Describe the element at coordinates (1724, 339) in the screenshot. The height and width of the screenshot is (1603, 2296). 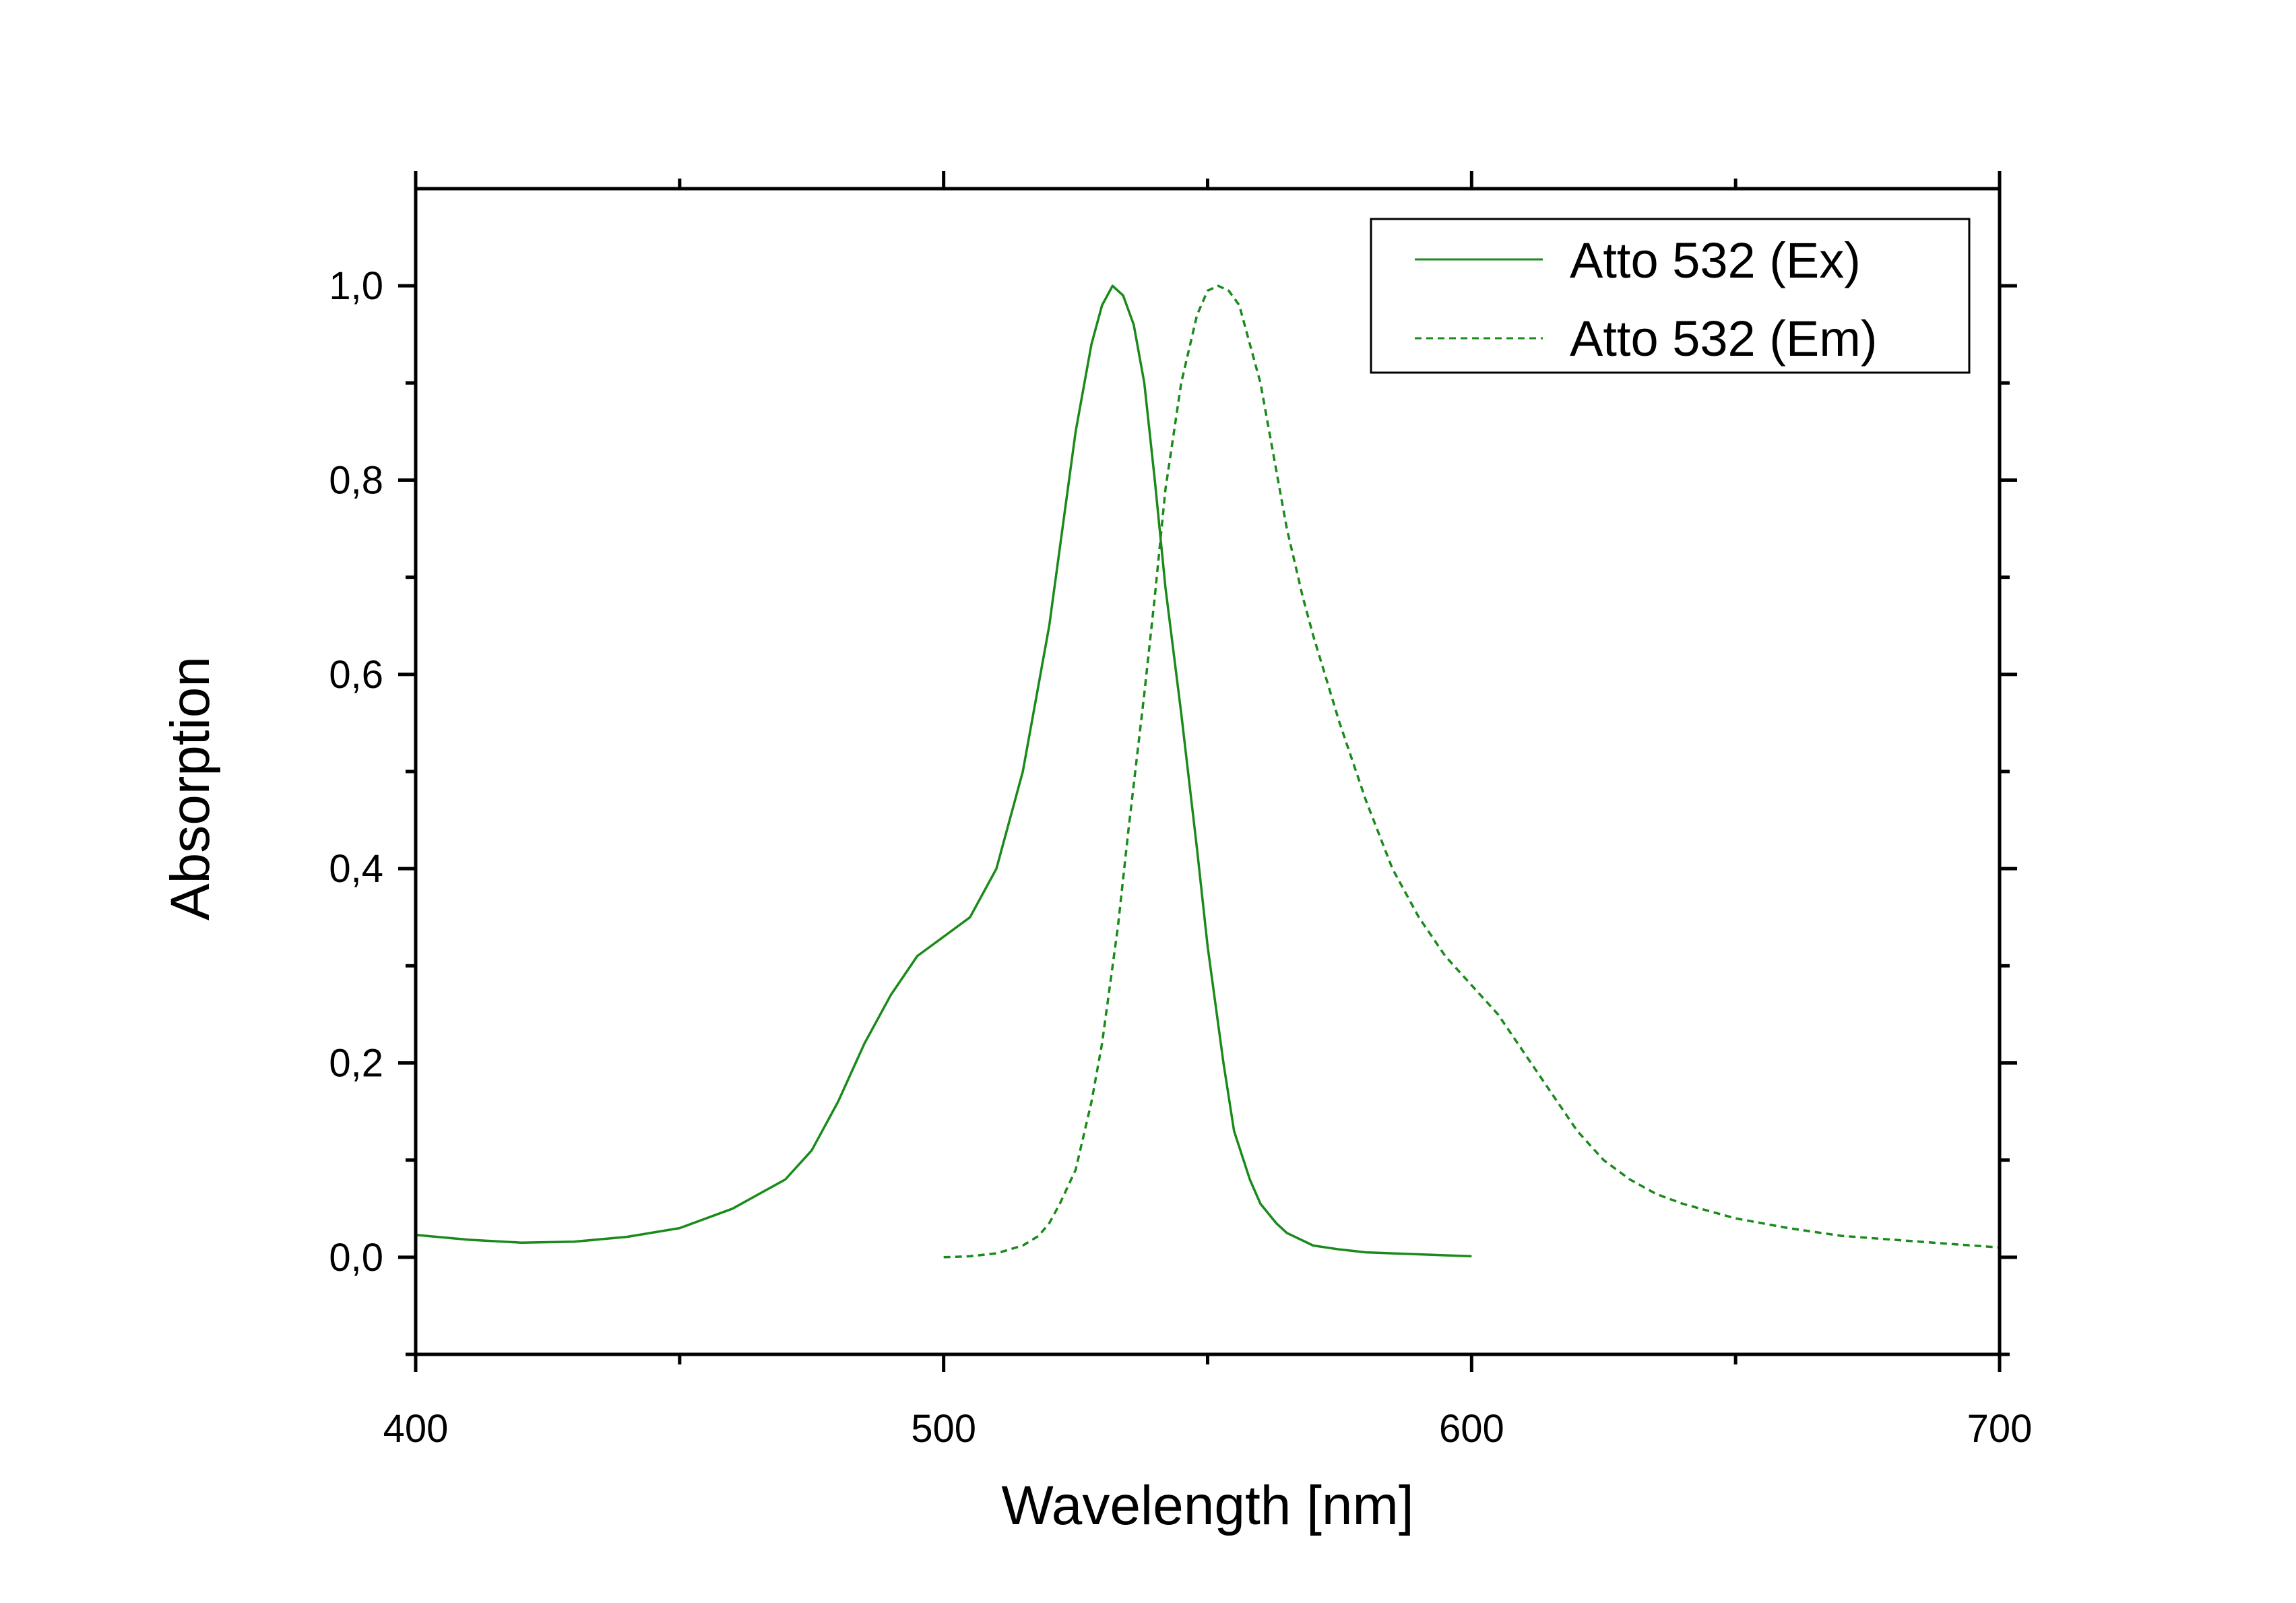
I see `legend-label-em: Atto 532 (Em)` at that location.